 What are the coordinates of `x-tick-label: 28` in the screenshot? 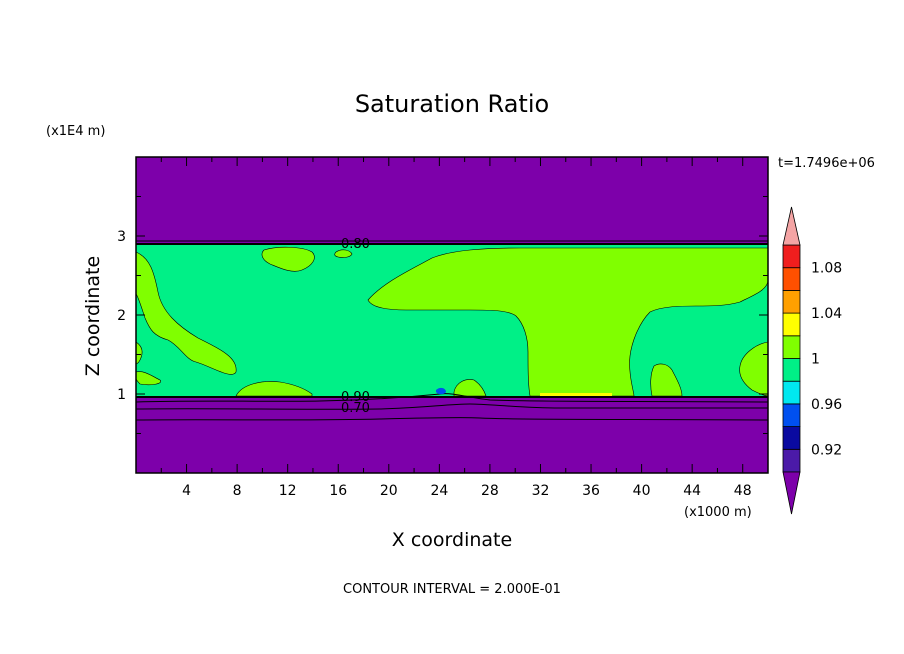 It's located at (490, 491).